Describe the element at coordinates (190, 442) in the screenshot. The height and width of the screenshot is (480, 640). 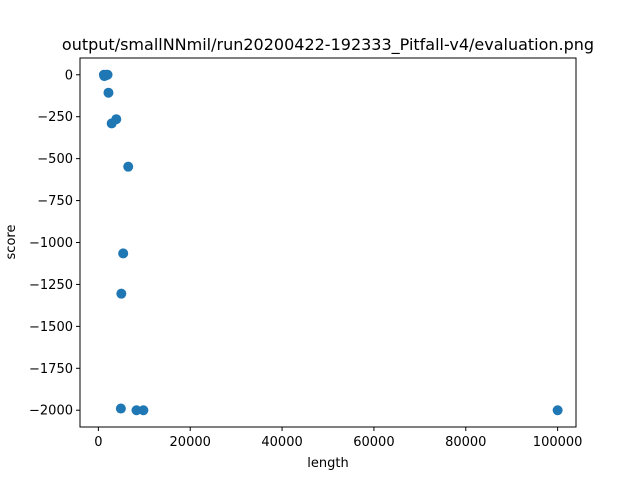
I see `x-tick-label: 20000` at that location.